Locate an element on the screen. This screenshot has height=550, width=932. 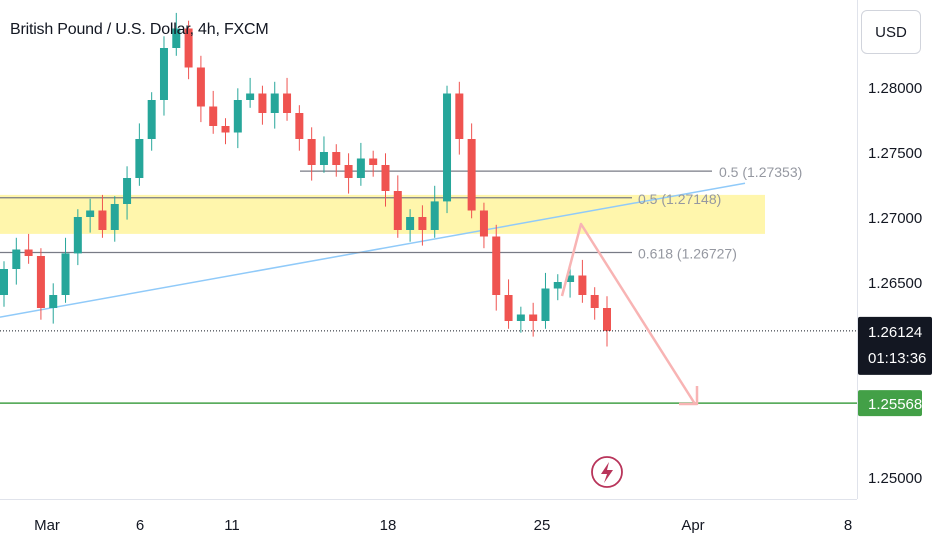
lightning-bolt-icon is located at coordinates (607, 472).